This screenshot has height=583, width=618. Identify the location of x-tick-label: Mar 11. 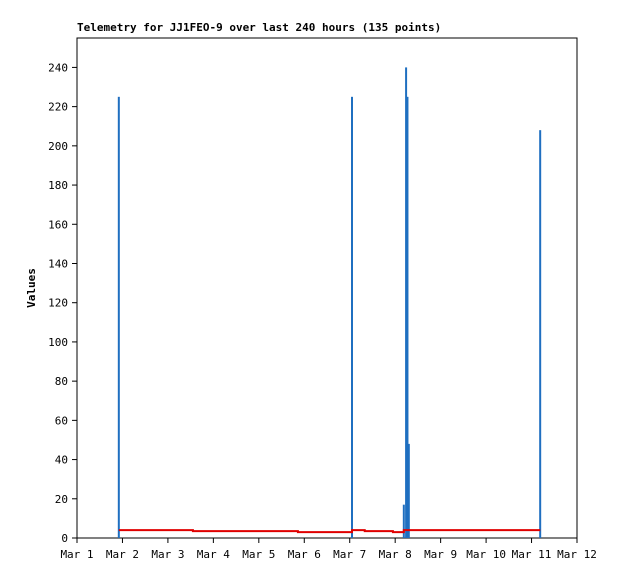
(532, 554).